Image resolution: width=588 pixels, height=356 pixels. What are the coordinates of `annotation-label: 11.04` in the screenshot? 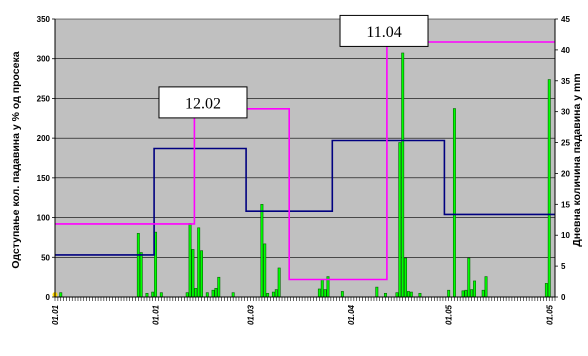 It's located at (383, 32).